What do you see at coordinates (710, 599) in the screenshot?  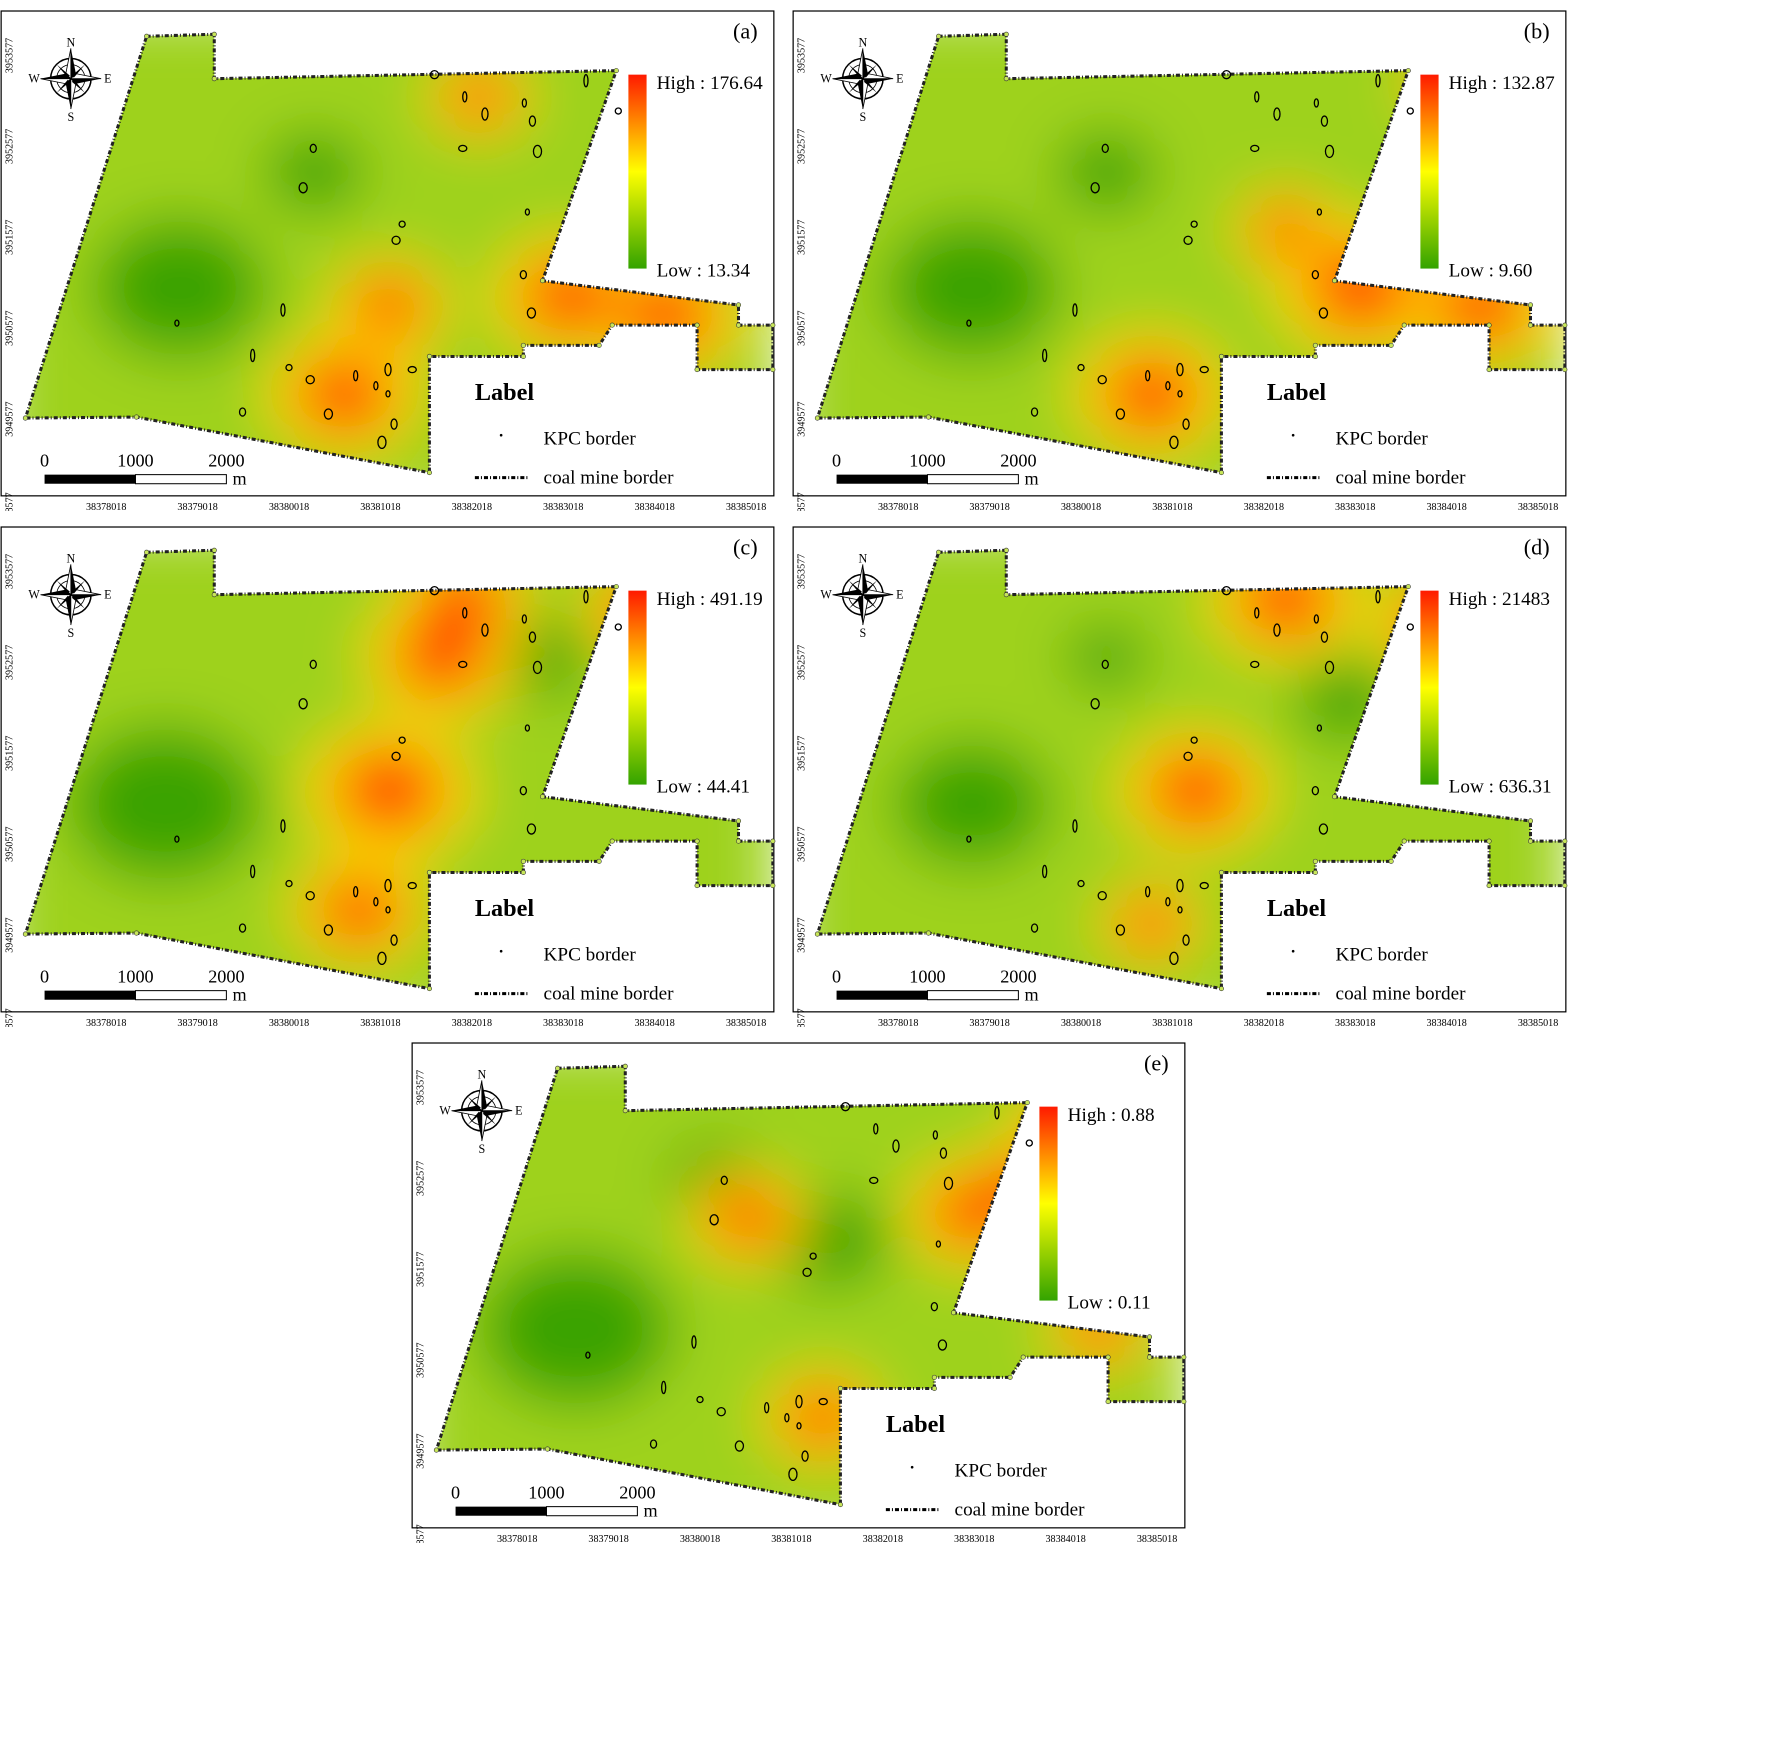 I see `legend-high: High : 491.19` at bounding box center [710, 599].